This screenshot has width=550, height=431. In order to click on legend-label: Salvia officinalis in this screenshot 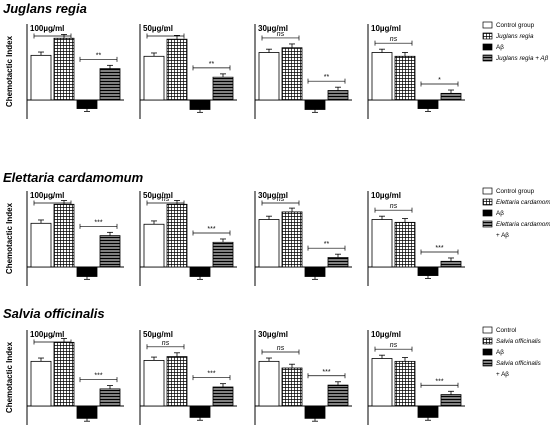, I will do `click(519, 363)`.